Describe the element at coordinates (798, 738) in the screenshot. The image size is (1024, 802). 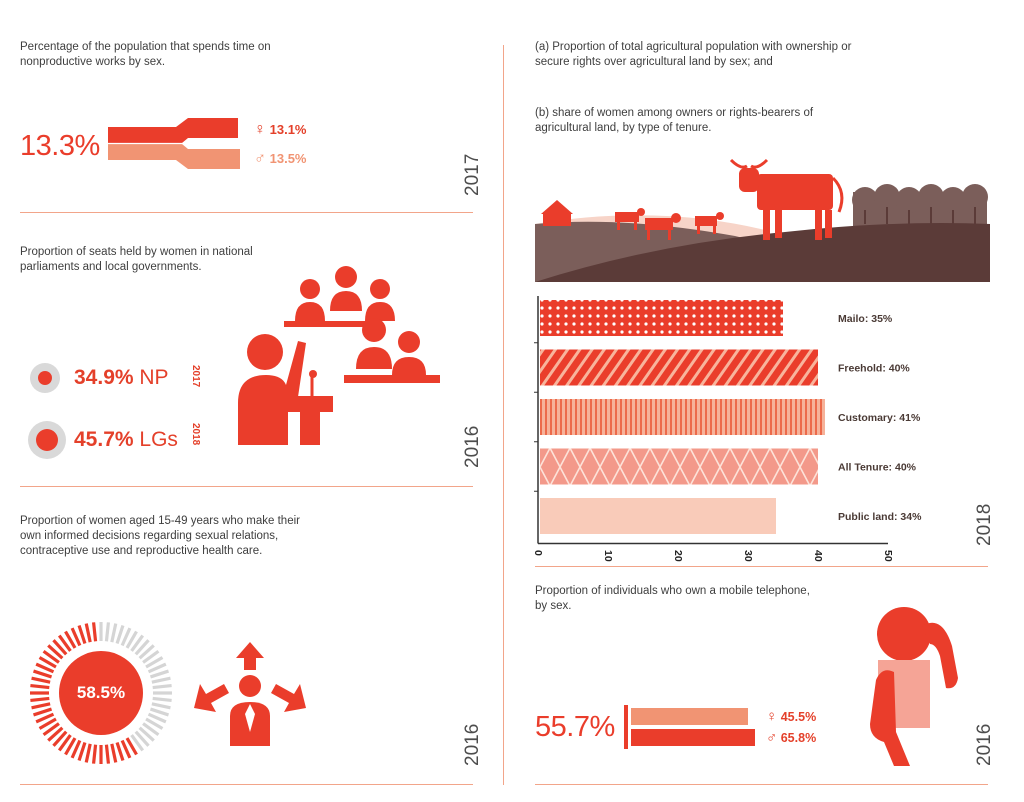
I see `panel5-male-value: 65.8%` at that location.